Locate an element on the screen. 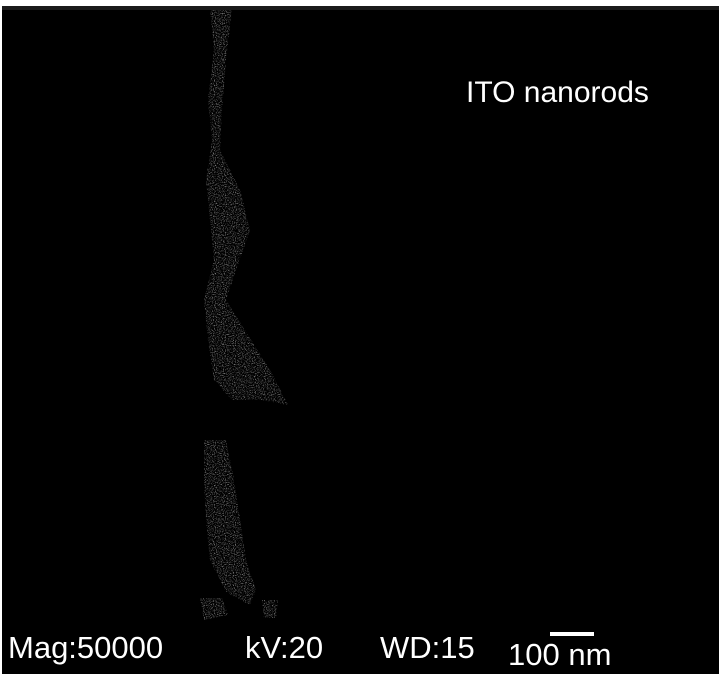  magnification-readout: Mag:50000 is located at coordinates (86, 647).